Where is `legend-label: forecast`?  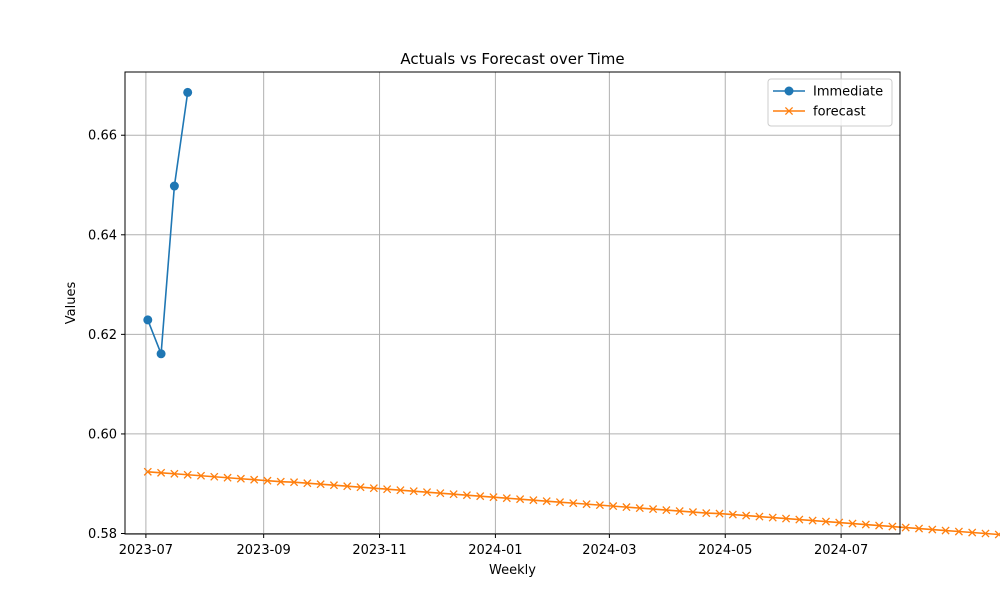
legend-label: forecast is located at coordinates (839, 112).